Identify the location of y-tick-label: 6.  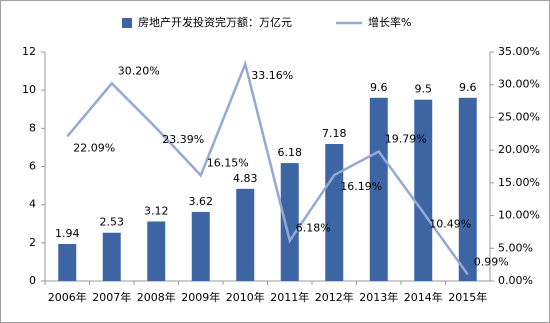
(32, 166).